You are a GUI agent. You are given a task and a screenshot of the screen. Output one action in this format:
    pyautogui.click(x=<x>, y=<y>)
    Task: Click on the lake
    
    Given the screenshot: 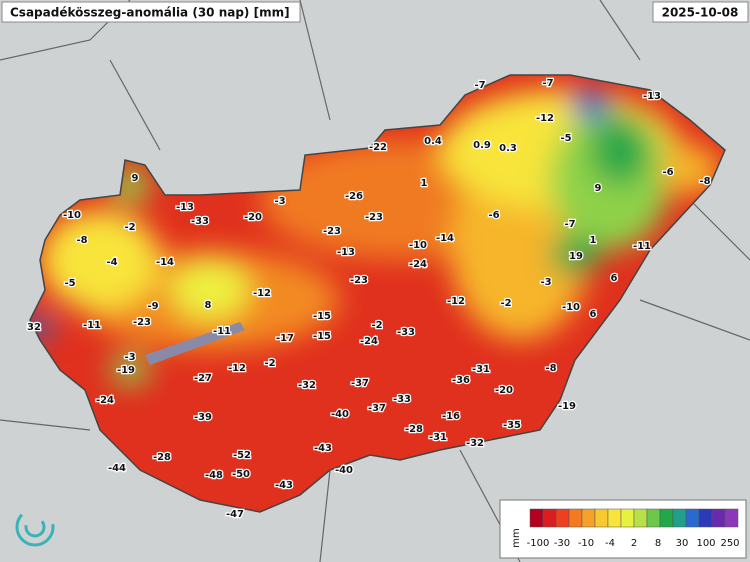 What is the action you would take?
    pyautogui.click(x=195, y=343)
    